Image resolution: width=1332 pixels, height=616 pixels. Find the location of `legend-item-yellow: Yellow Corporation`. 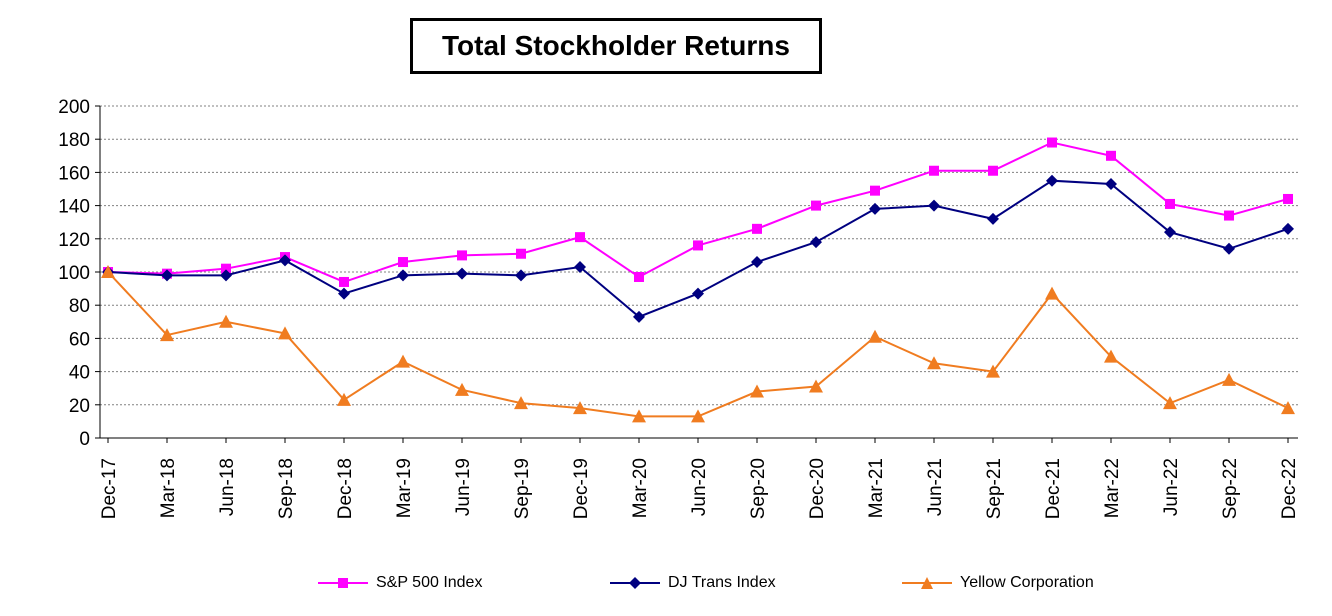

legend-item-yellow: Yellow Corporation is located at coordinates (998, 583).